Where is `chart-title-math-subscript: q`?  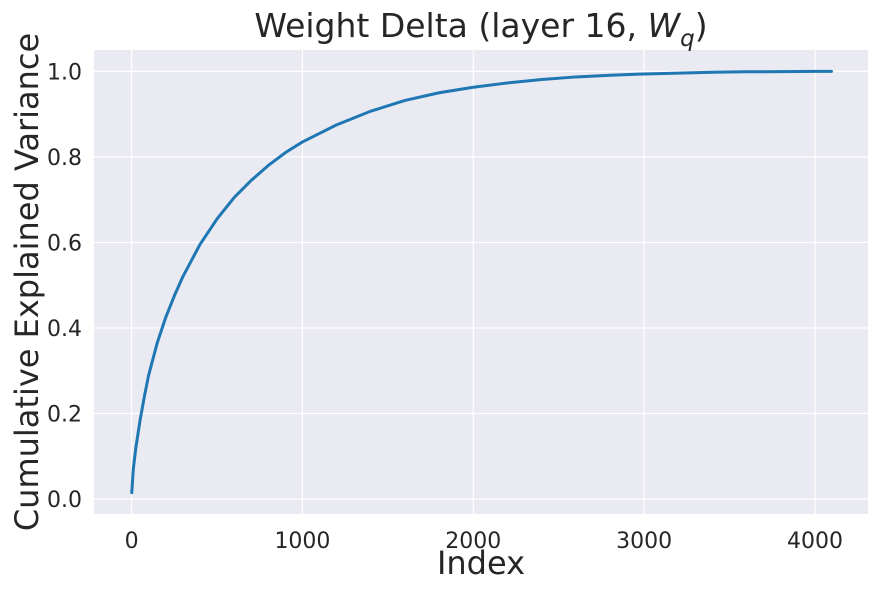 chart-title-math-subscript: q is located at coordinates (687, 39).